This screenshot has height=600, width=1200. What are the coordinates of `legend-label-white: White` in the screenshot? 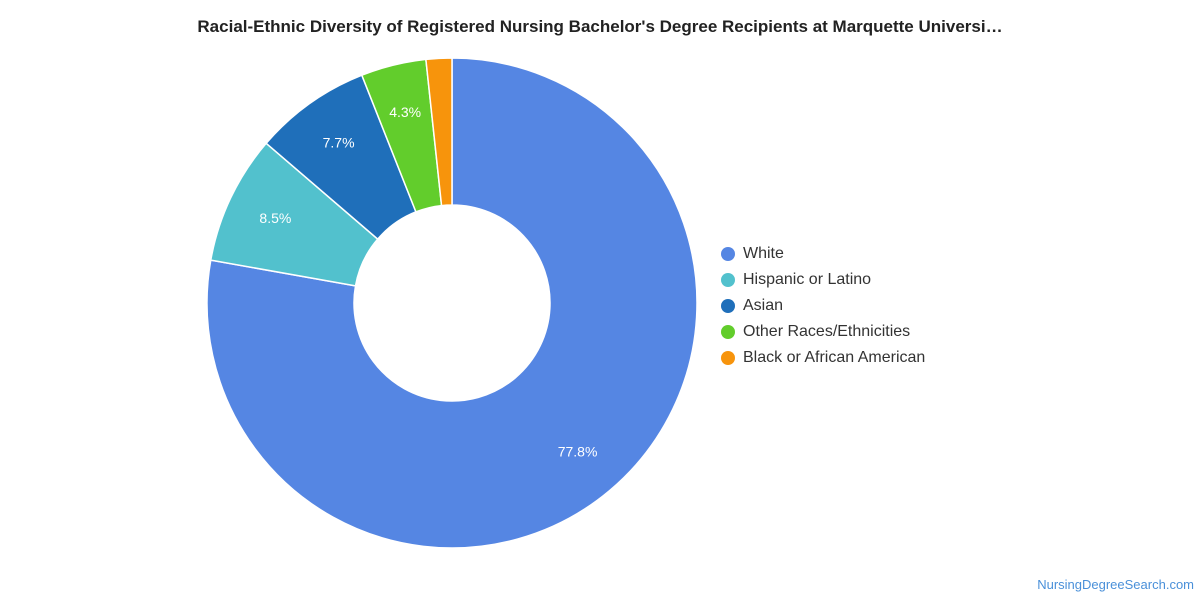 It's located at (763, 253).